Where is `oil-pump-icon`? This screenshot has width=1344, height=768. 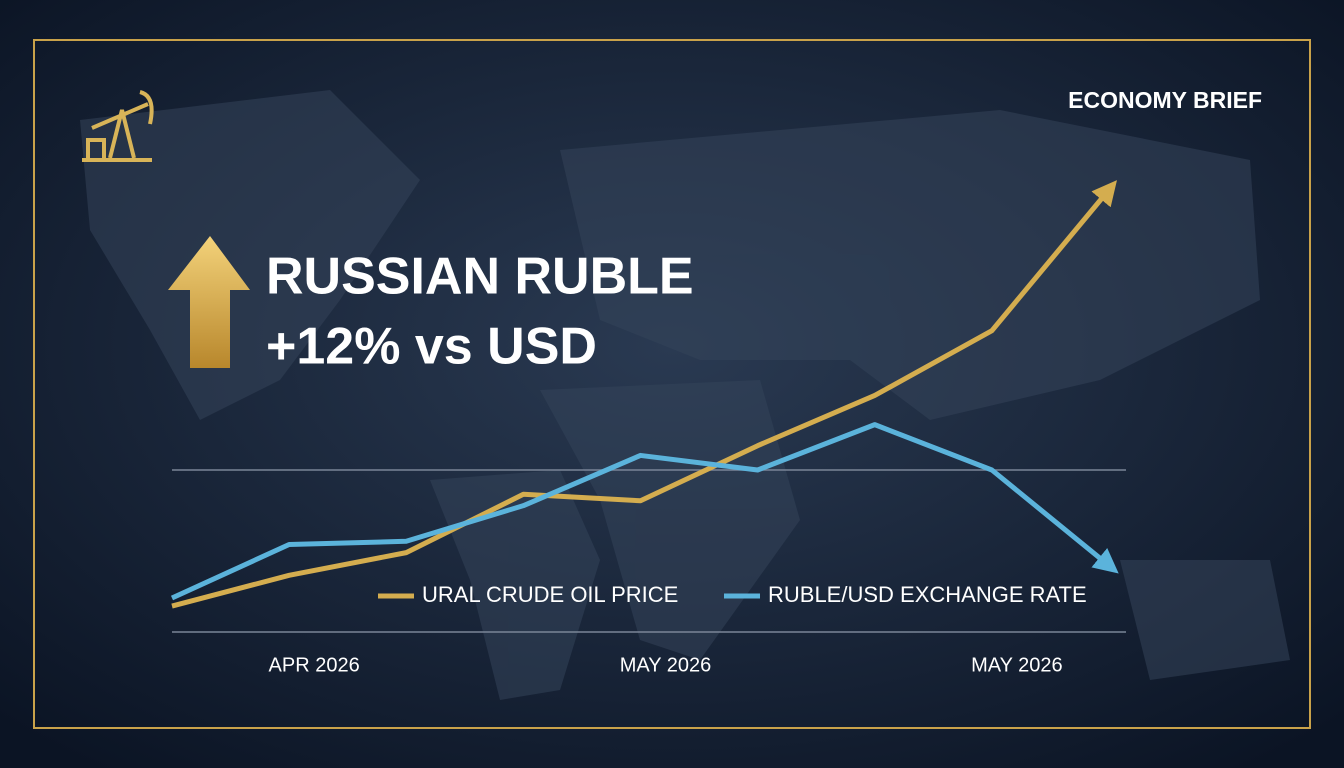 oil-pump-icon is located at coordinates (118, 126).